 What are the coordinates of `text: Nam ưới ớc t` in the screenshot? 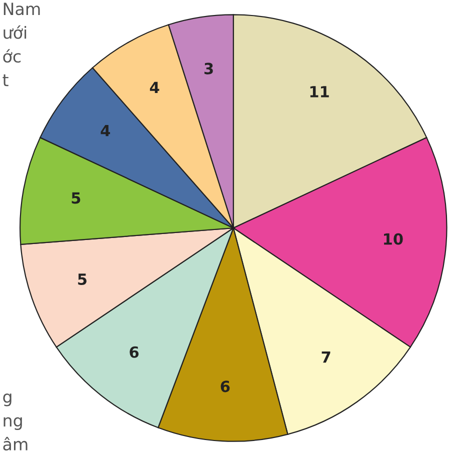 It's located at (21, 44).